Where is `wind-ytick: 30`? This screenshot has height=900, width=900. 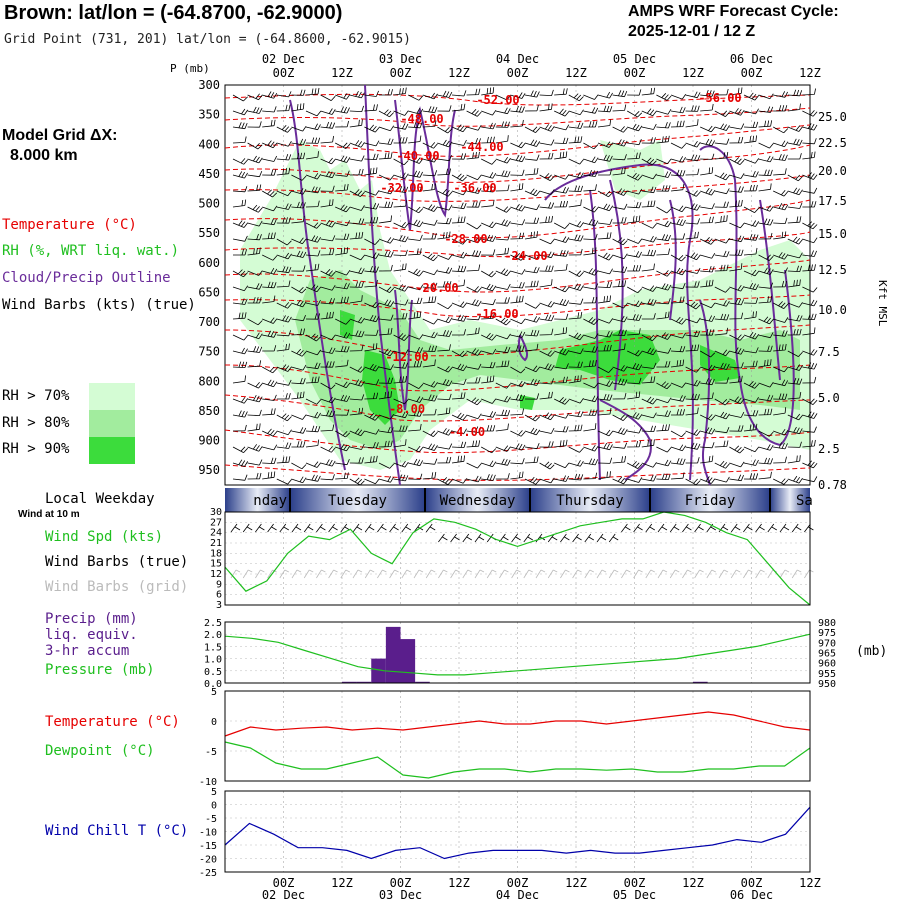 wind-ytick: 30 is located at coordinates (216, 512).